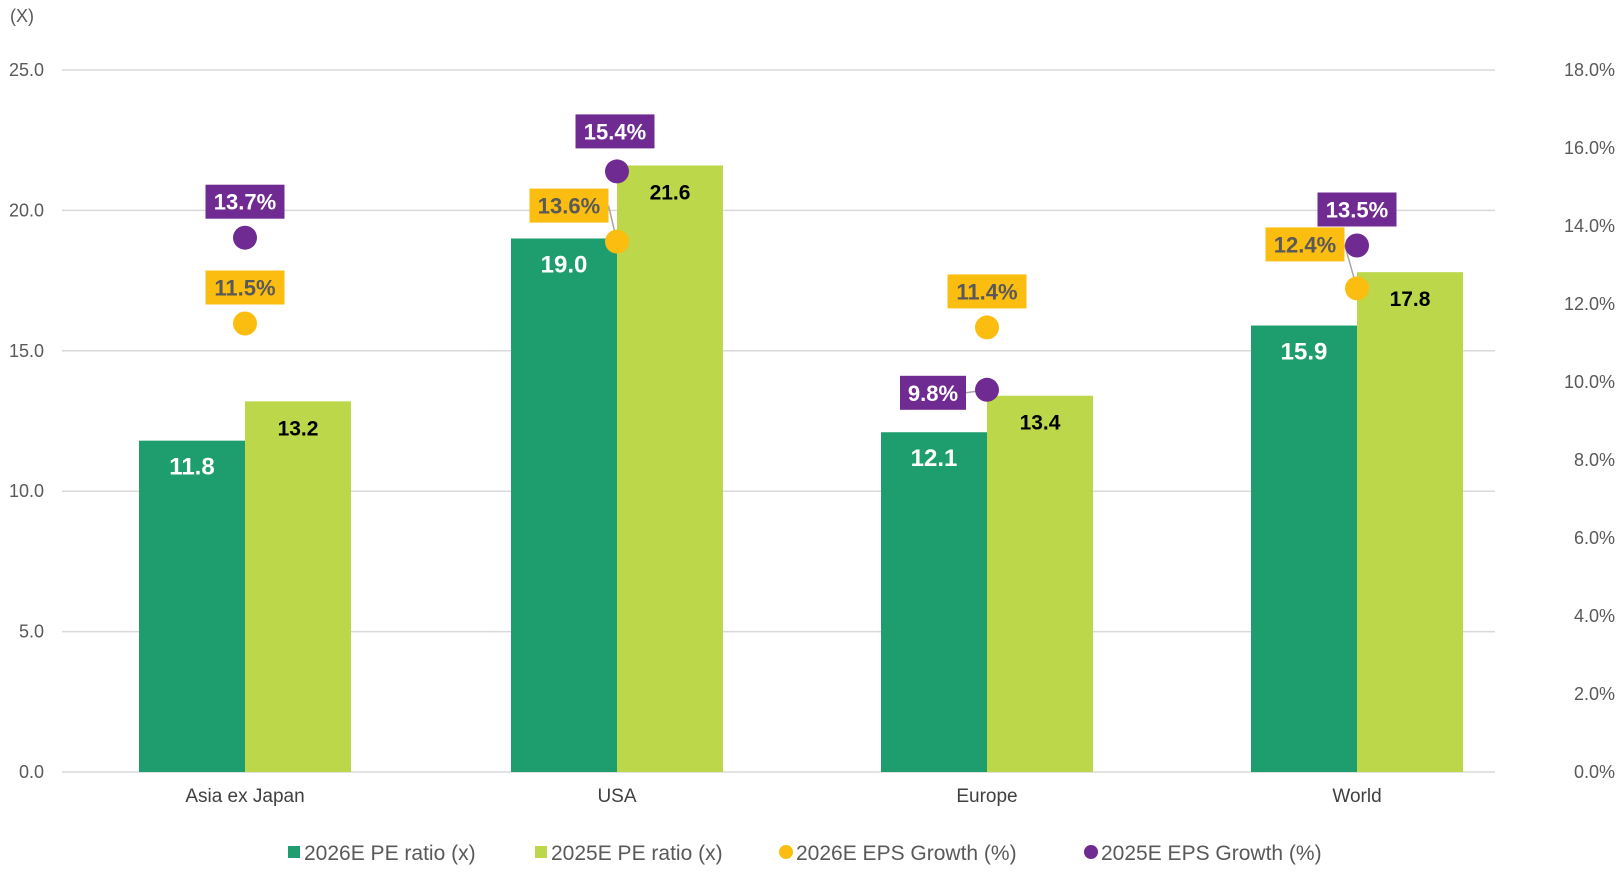 The height and width of the screenshot is (890, 1620). I want to click on bar-data-label: 19.0, so click(564, 264).